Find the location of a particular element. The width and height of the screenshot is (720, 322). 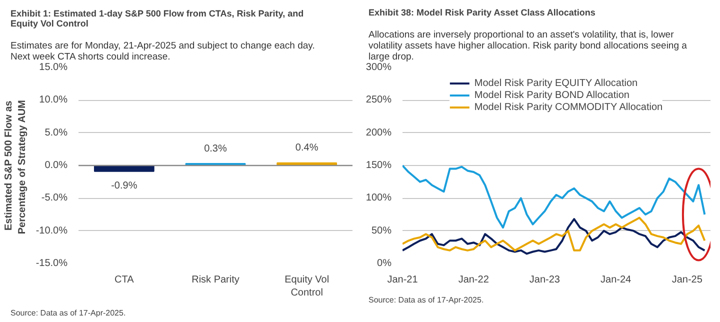

data-label: 0.3% is located at coordinates (216, 148).